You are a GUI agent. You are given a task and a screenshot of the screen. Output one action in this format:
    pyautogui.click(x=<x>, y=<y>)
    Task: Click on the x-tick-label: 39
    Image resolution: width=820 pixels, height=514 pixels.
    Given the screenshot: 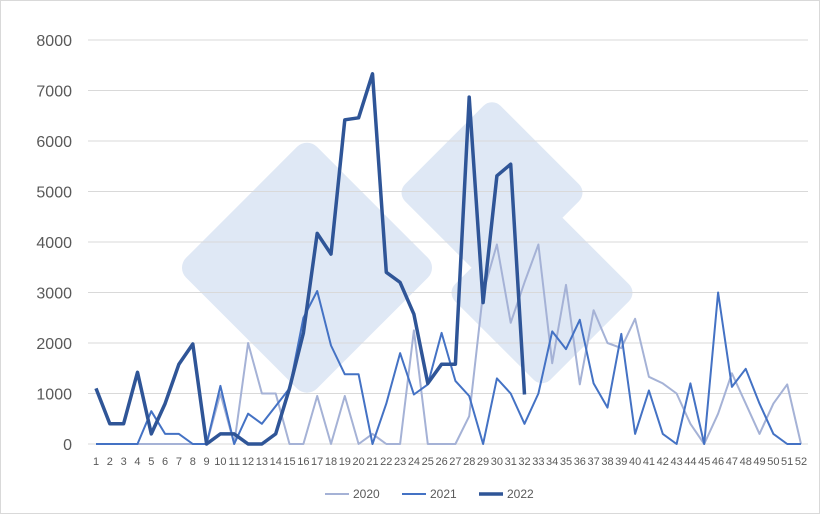 What is the action you would take?
    pyautogui.click(x=621, y=462)
    